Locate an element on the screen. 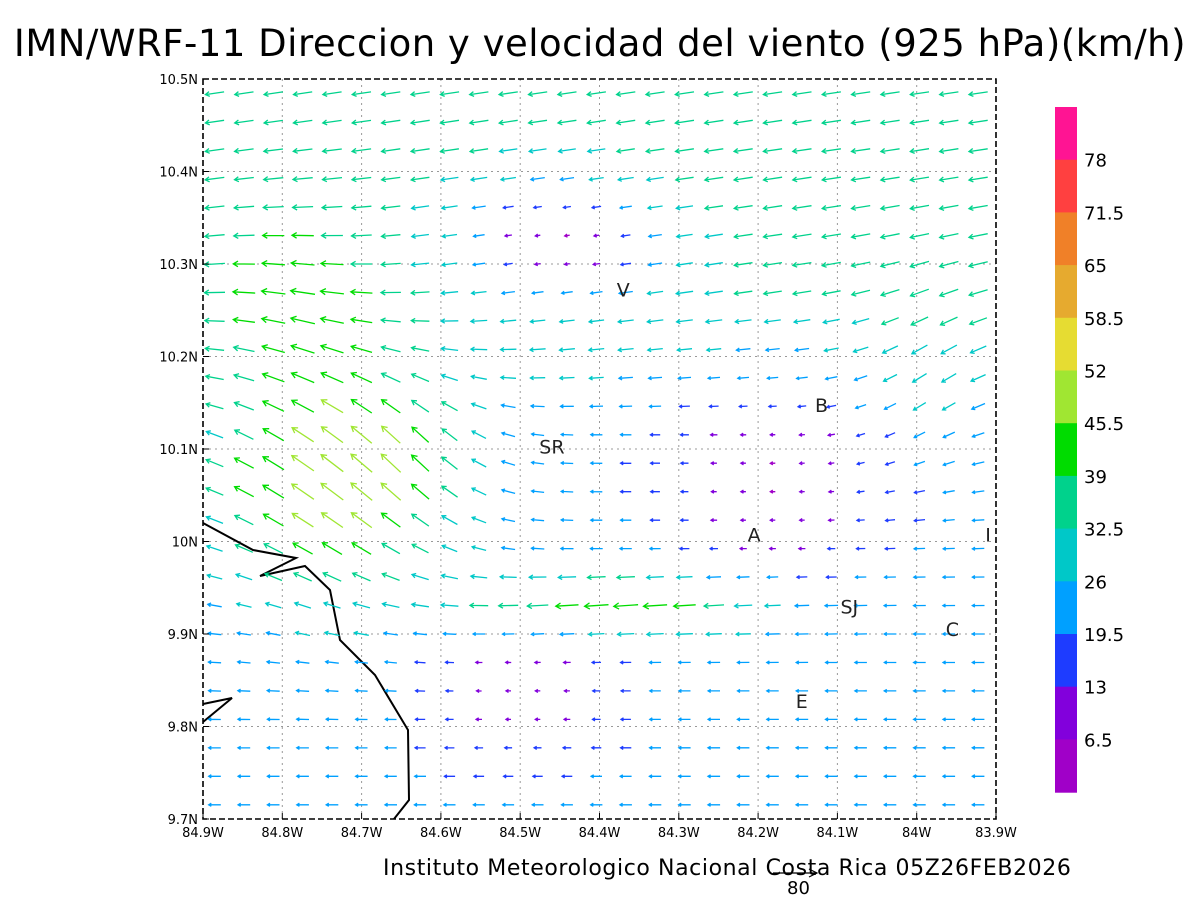 The height and width of the screenshot is (900, 1200). colorbar-label: 26 is located at coordinates (1095, 582).